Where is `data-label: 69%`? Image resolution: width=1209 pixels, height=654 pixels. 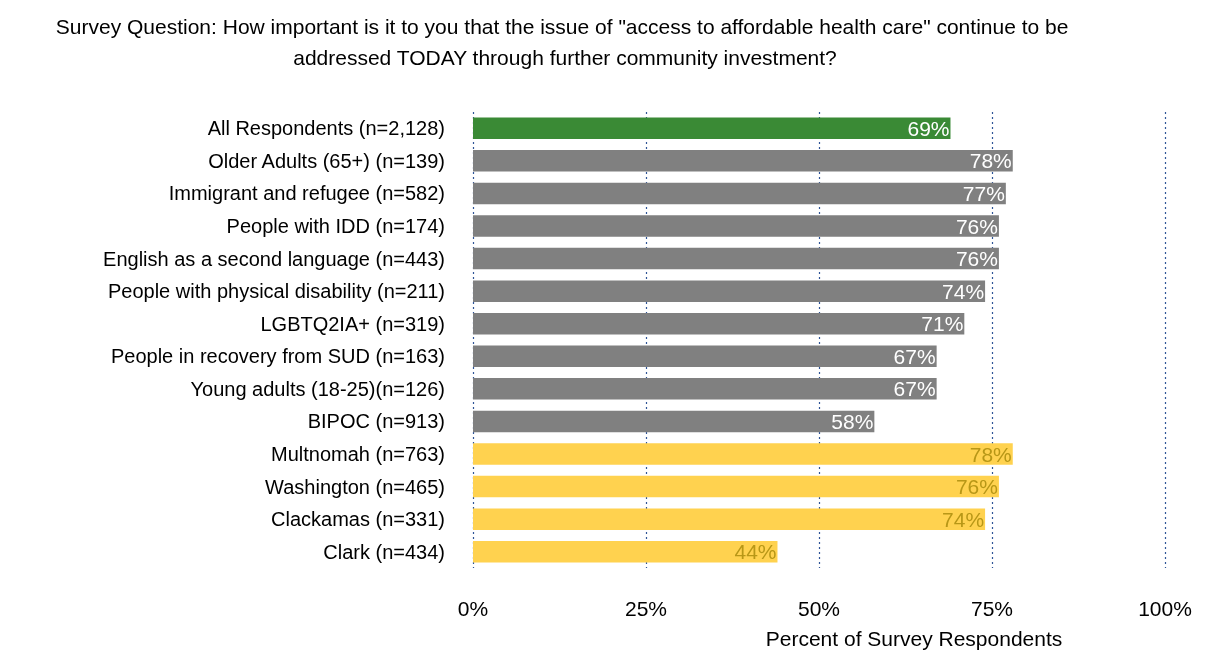
data-label: 69% is located at coordinates (928, 128).